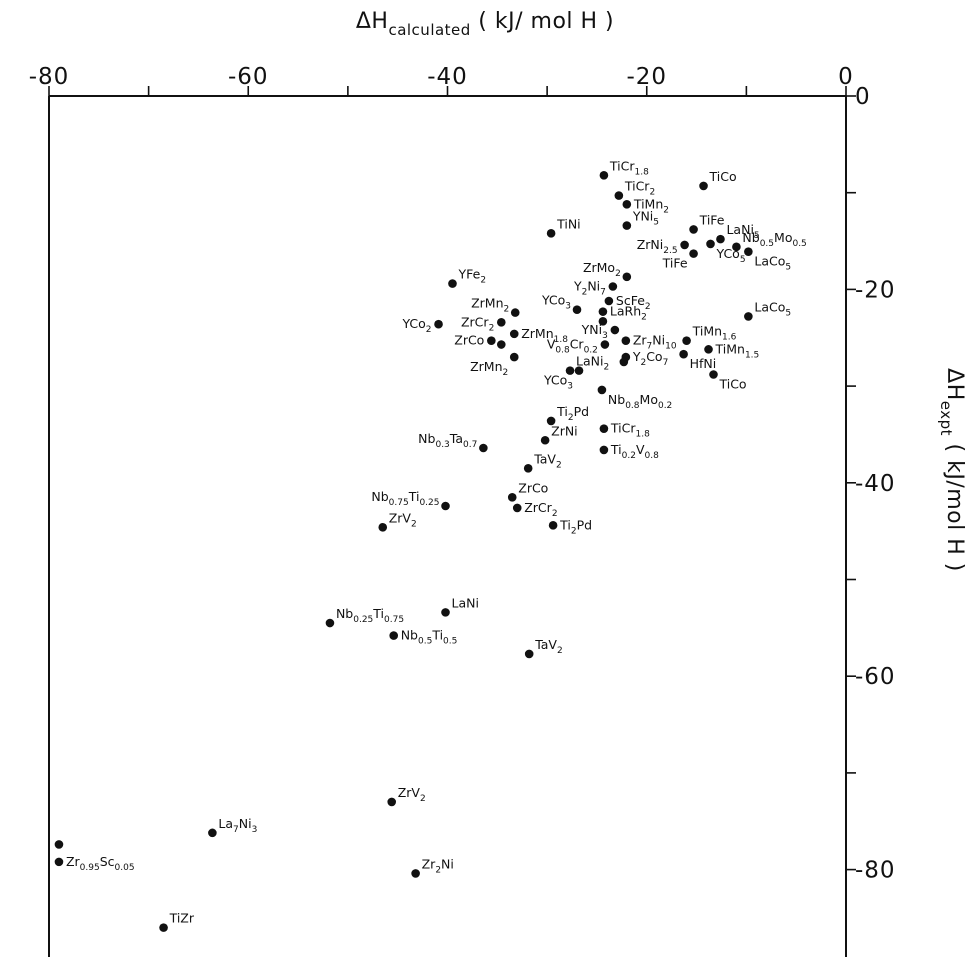  Describe the element at coordinates (438, 865) in the screenshot. I see `point-label: Zr2Ni` at that location.